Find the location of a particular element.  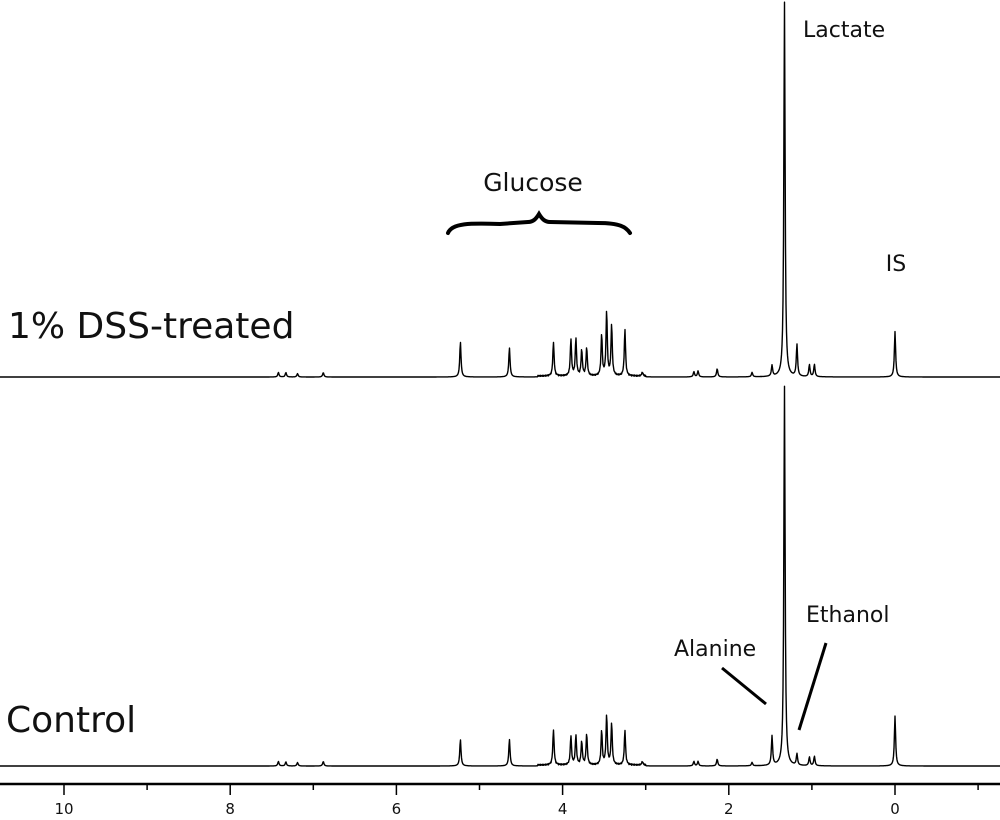

ethanol-pointer is located at coordinates (812, 686).